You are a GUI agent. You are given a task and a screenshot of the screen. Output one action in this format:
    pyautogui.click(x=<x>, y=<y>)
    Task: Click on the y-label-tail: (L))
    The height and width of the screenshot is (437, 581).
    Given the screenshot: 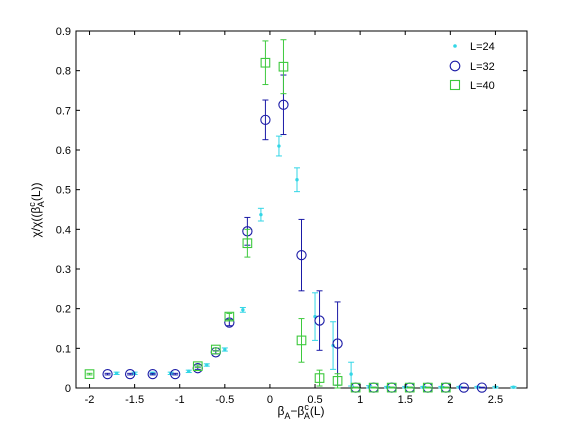 What is the action you would take?
    pyautogui.click(x=36, y=191)
    